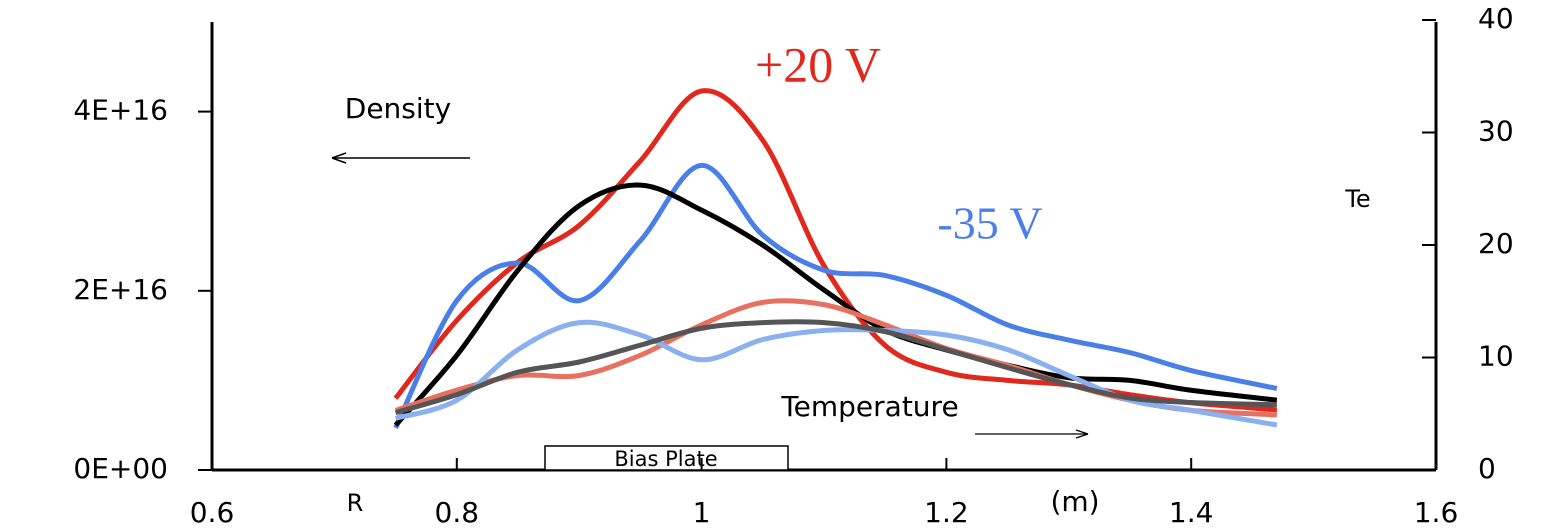  Describe the element at coordinates (120, 289) in the screenshot. I see `y-tick-label: 2E+16` at that location.